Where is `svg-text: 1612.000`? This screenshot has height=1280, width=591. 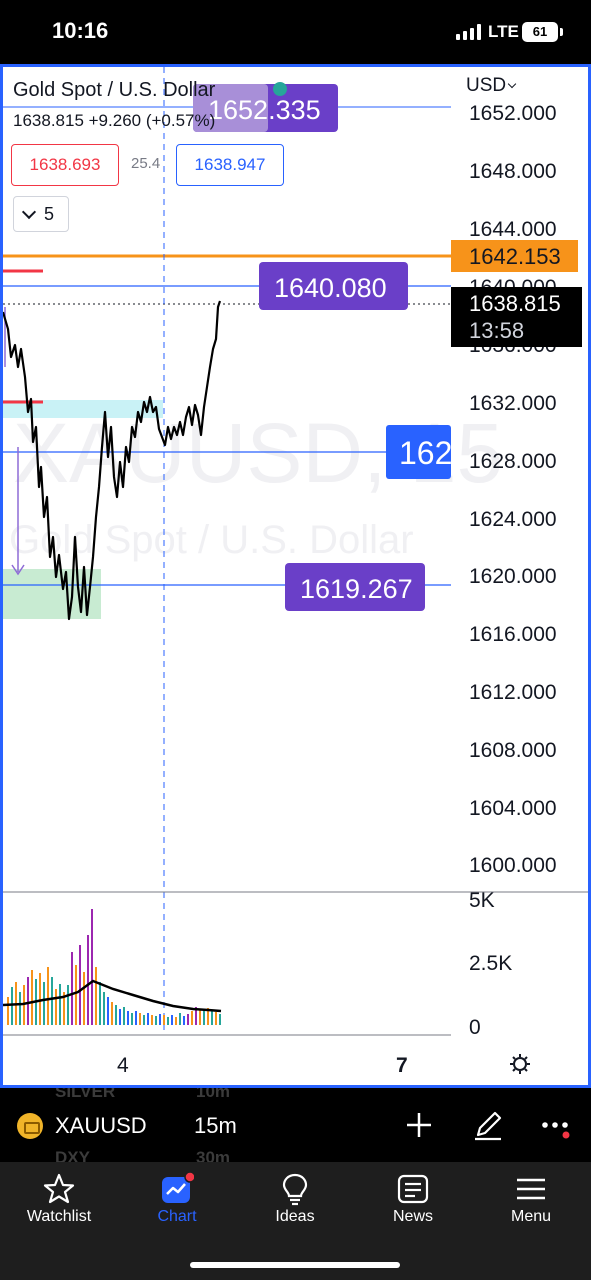
svg-text: 1612.000 is located at coordinates (513, 692).